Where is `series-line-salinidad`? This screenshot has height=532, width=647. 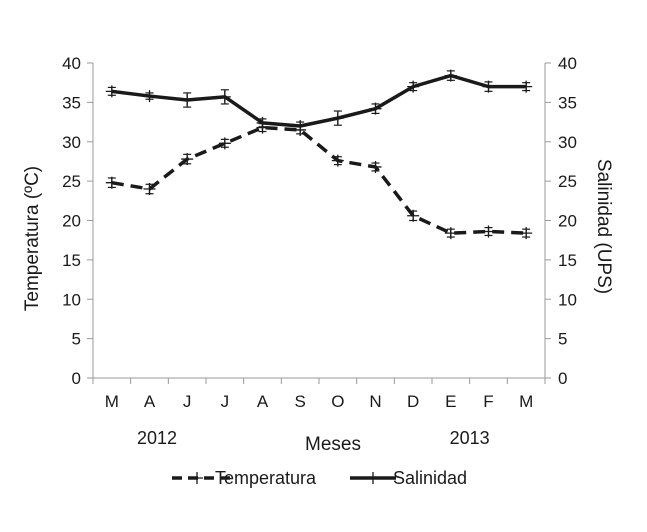 series-line-salinidad is located at coordinates (319, 100).